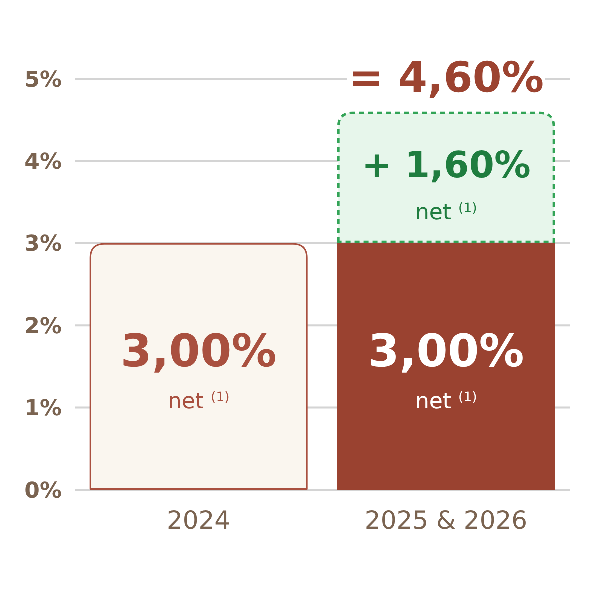 The image size is (592, 592). Describe the element at coordinates (43, 491) in the screenshot. I see `y-tick-label: 0%` at that location.